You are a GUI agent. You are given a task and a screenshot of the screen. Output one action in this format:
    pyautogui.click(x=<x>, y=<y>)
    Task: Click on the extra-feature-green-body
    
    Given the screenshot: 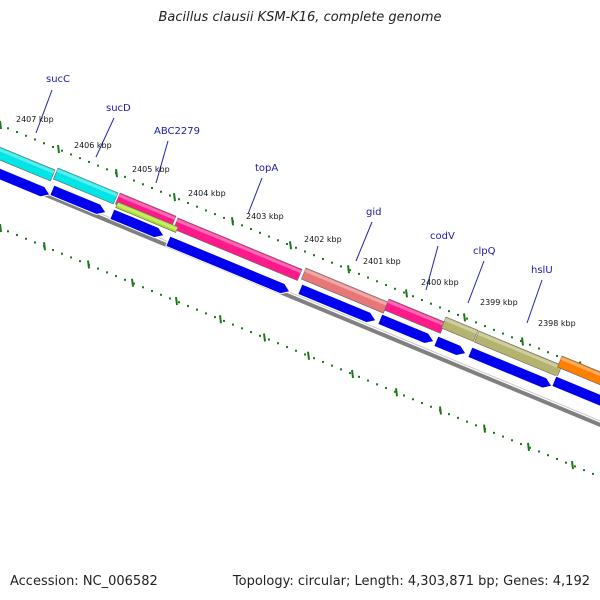 What is the action you would take?
    pyautogui.click(x=147, y=217)
    